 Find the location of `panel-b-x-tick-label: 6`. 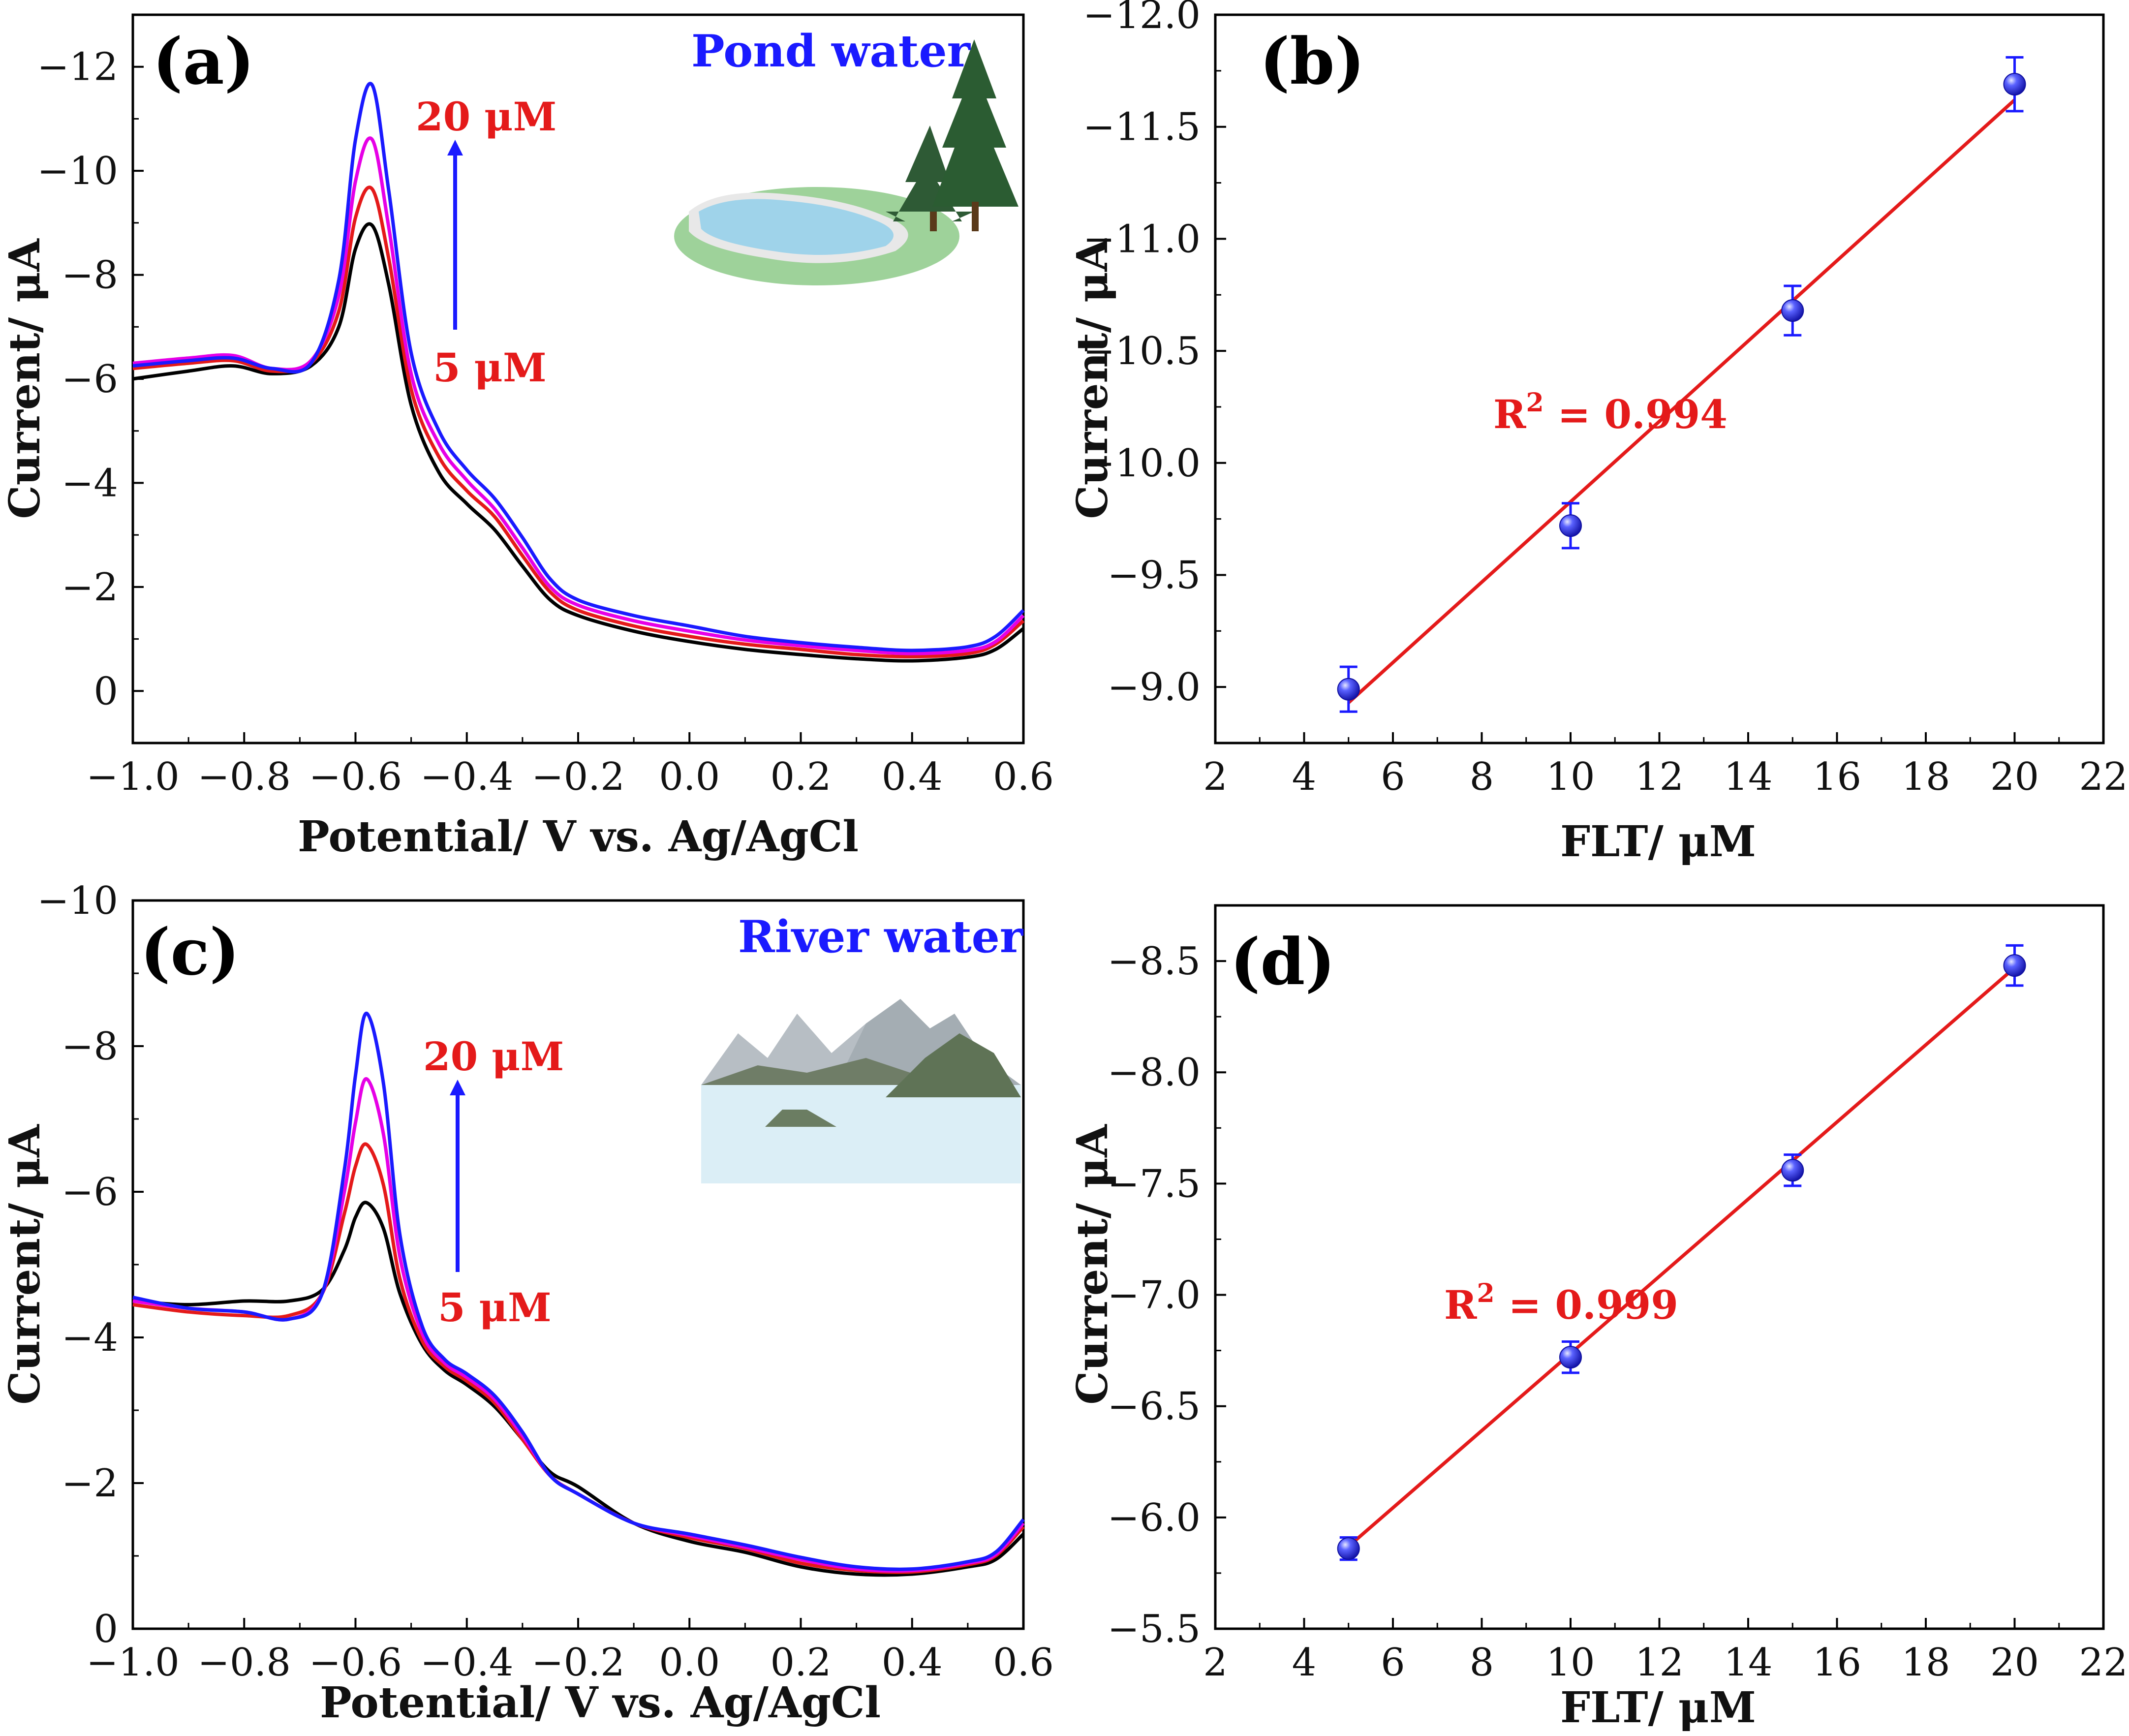

panel-b-x-tick-label: 6 is located at coordinates (1393, 777).